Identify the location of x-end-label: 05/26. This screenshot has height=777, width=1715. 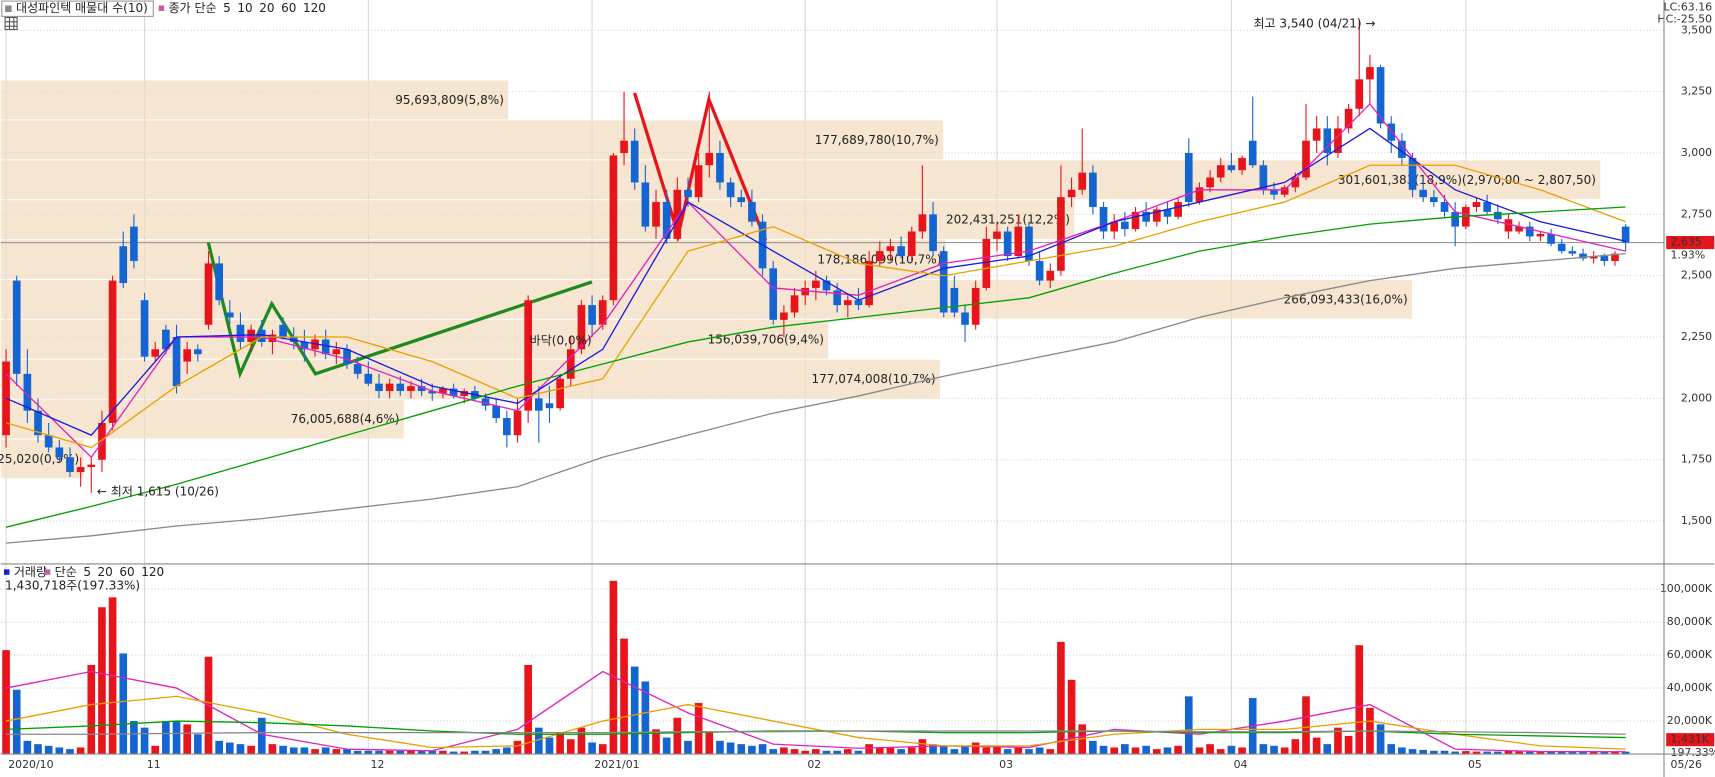
(1686, 764).